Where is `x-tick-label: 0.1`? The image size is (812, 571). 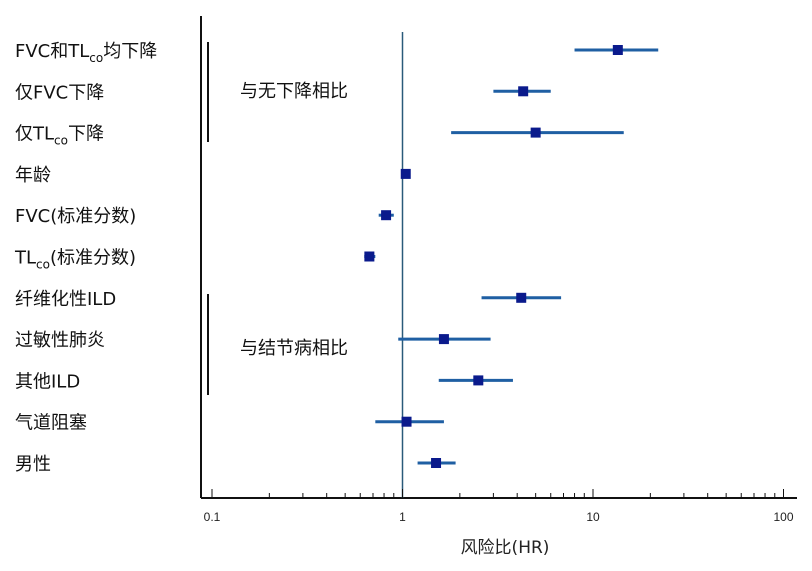 x-tick-label: 0.1 is located at coordinates (212, 517).